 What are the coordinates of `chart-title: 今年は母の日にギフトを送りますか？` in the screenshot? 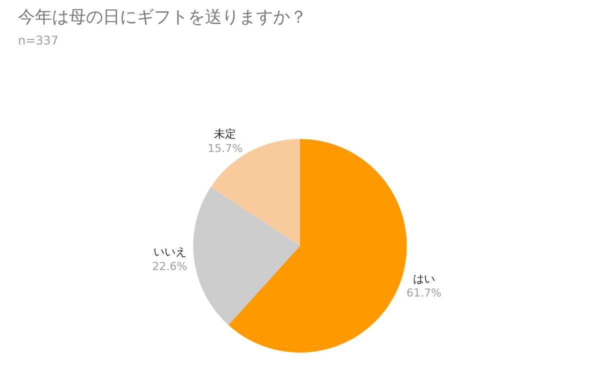 It's located at (162, 17).